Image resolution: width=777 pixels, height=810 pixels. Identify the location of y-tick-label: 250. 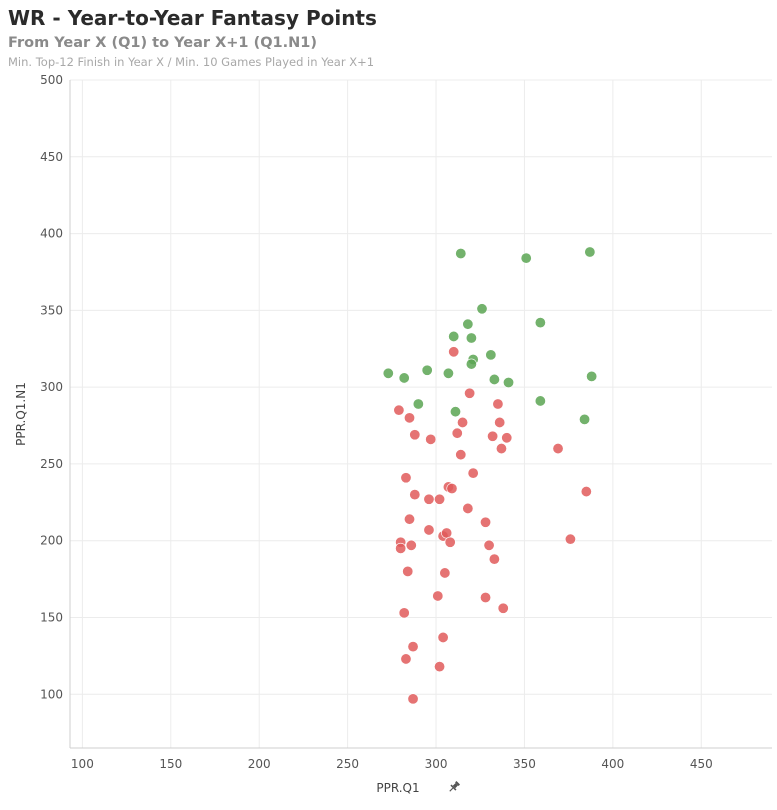
(51, 464).